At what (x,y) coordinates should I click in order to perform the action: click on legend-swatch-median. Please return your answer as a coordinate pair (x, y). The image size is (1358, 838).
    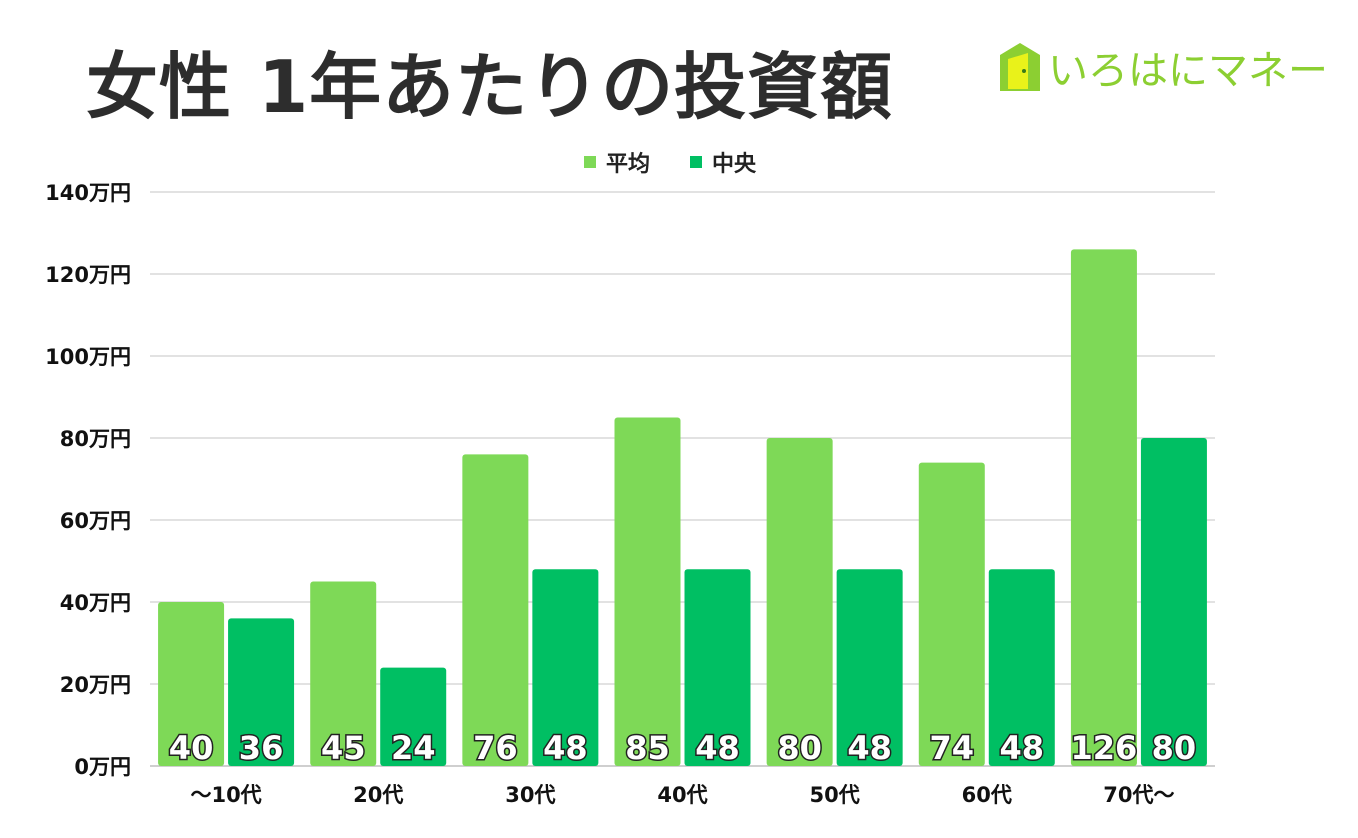
    Looking at the image, I should click on (696, 162).